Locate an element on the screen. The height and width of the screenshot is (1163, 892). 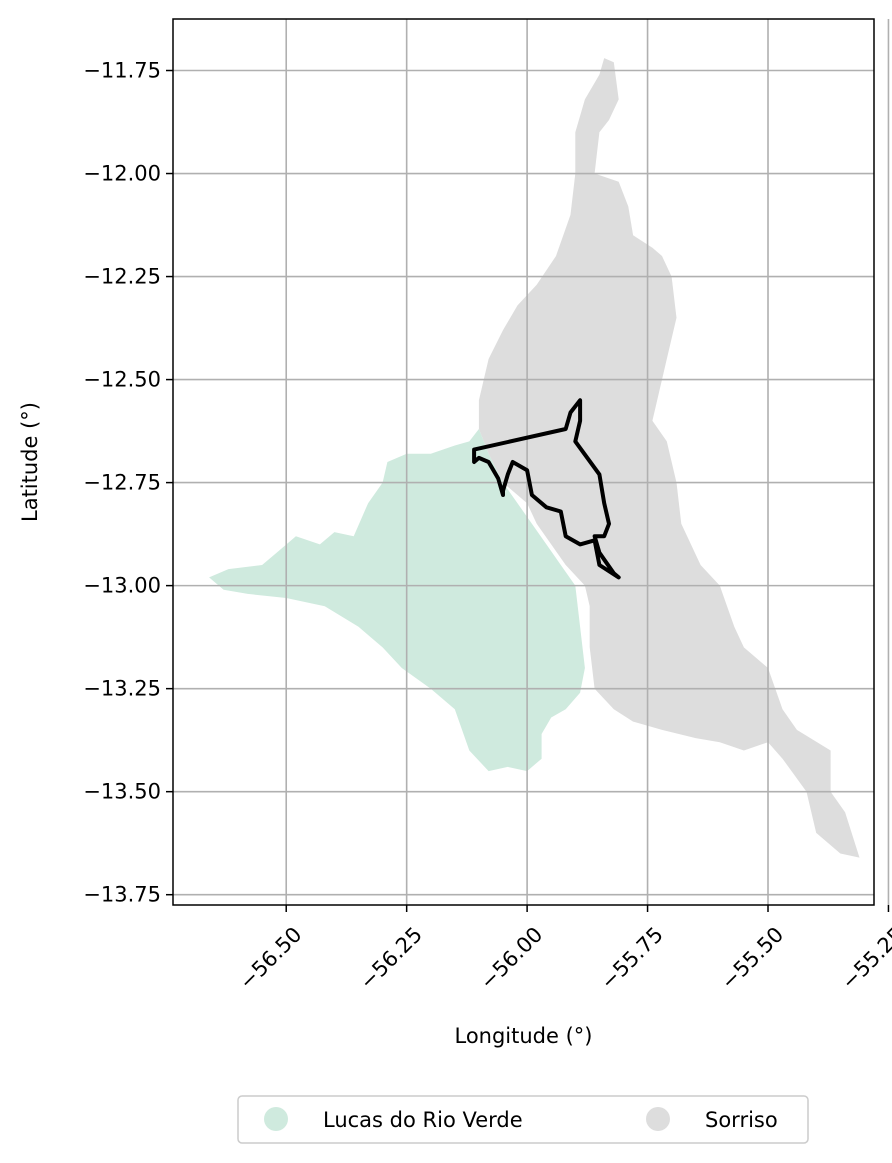
y-tick-label-1: −12.00 is located at coordinates (122, 174).